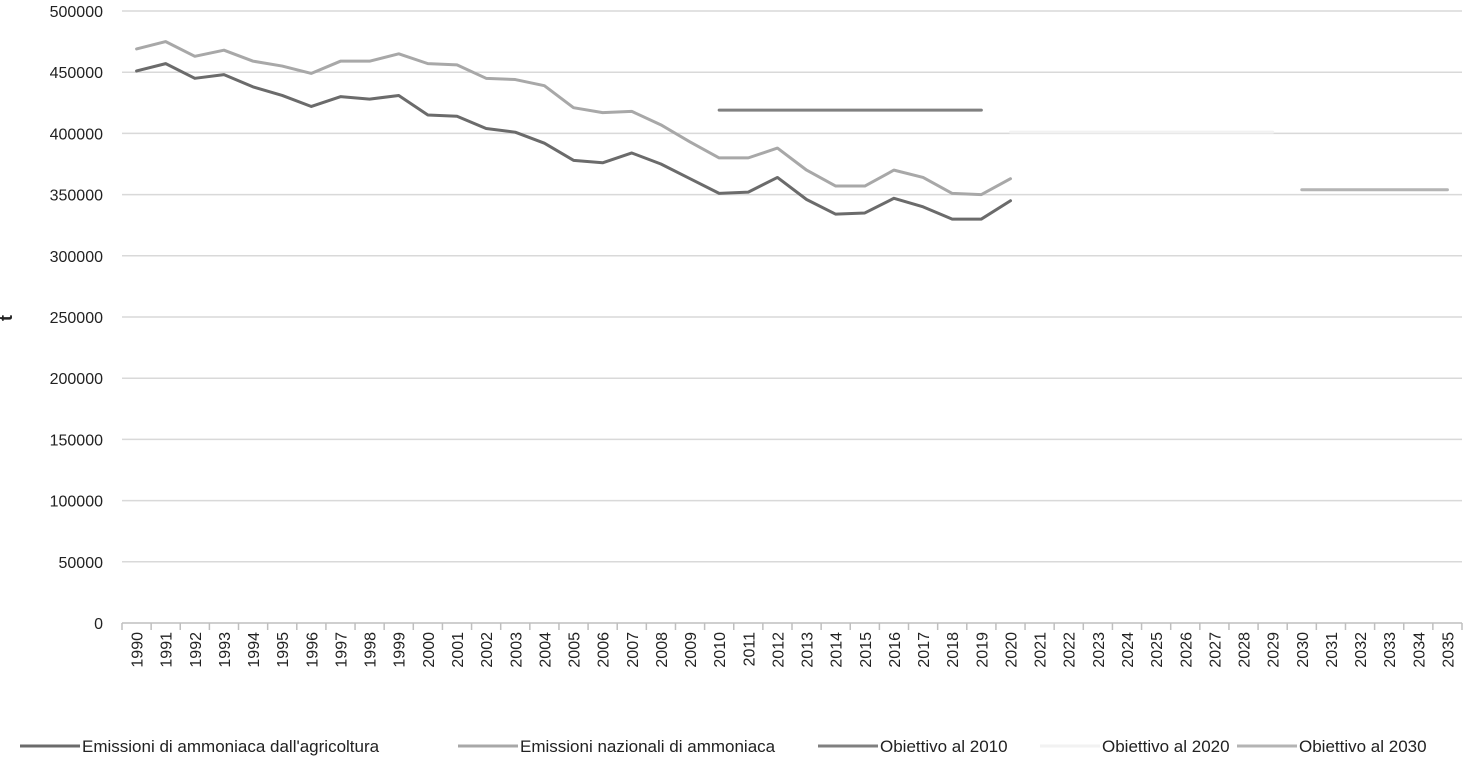 The height and width of the screenshot is (769, 1467). I want to click on x-tick-label: 2010, so click(720, 650).